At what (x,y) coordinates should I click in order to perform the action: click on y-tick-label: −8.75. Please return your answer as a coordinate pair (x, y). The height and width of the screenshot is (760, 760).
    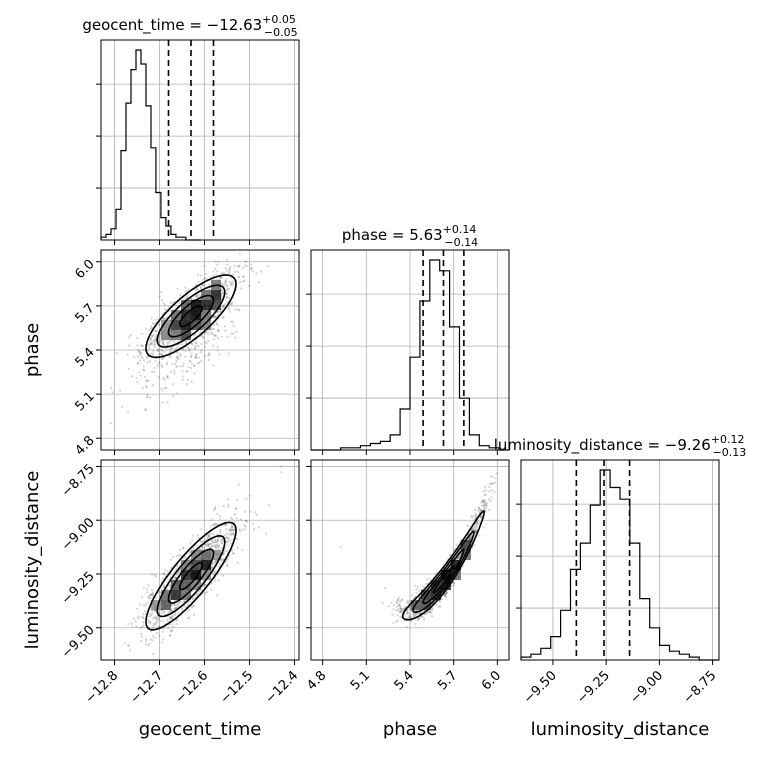
    Looking at the image, I should click on (78, 481).